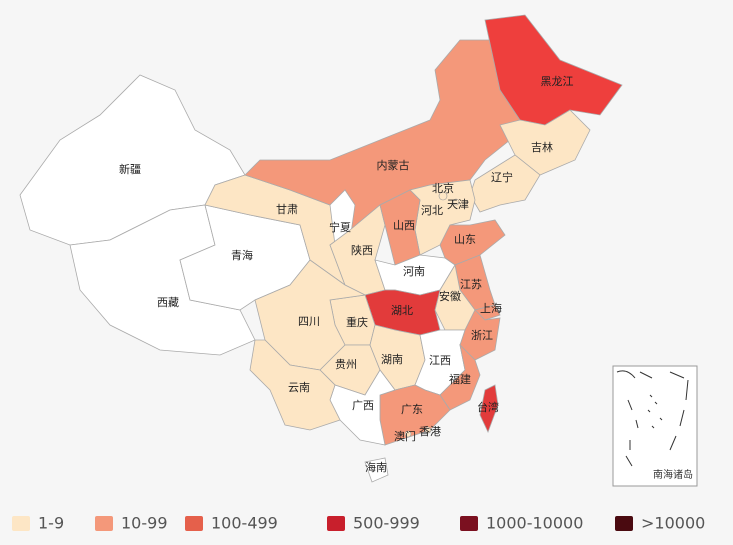  I want to click on region-label: 福建, so click(460, 379).